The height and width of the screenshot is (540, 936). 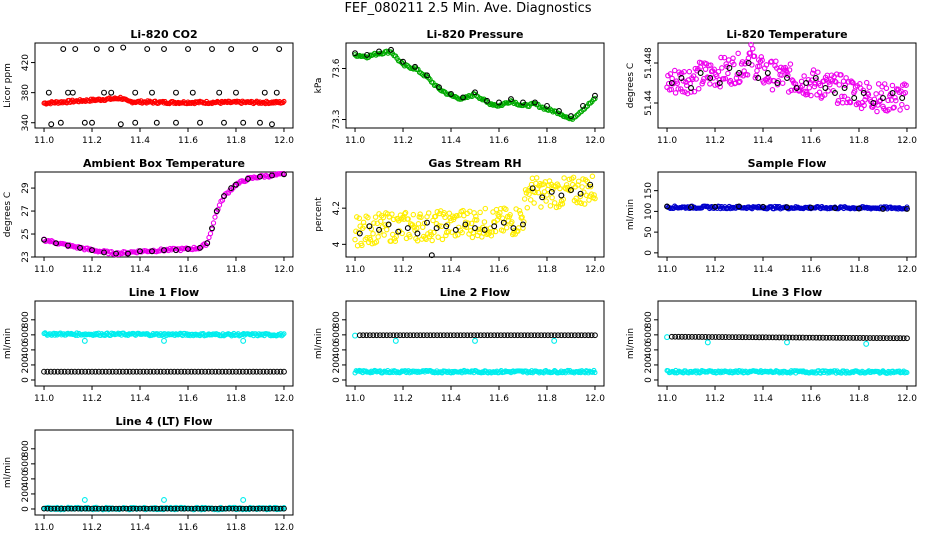 What do you see at coordinates (26, 210) in the screenshot?
I see `y-tick-label: 27` at bounding box center [26, 210].